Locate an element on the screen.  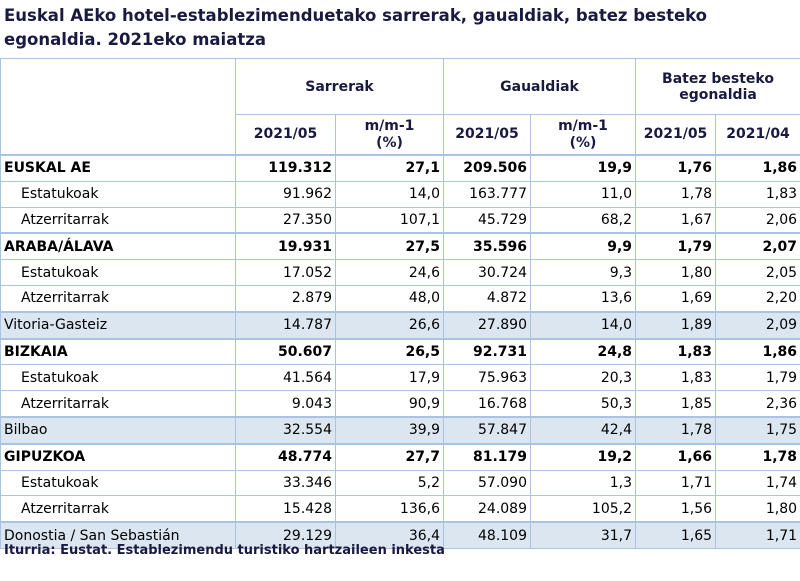
value-cell: 5,2 is located at coordinates (389, 483).